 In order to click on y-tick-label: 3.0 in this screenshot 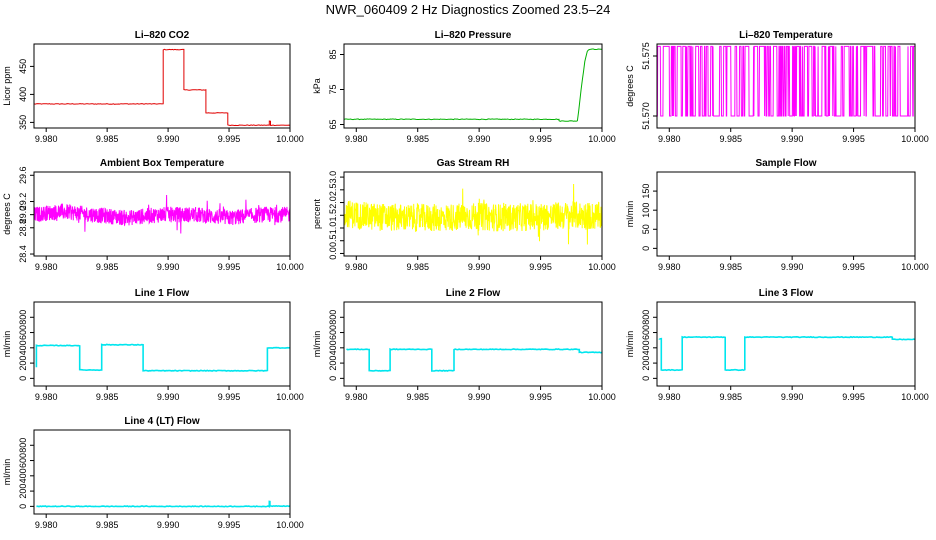, I will do `click(333, 177)`.